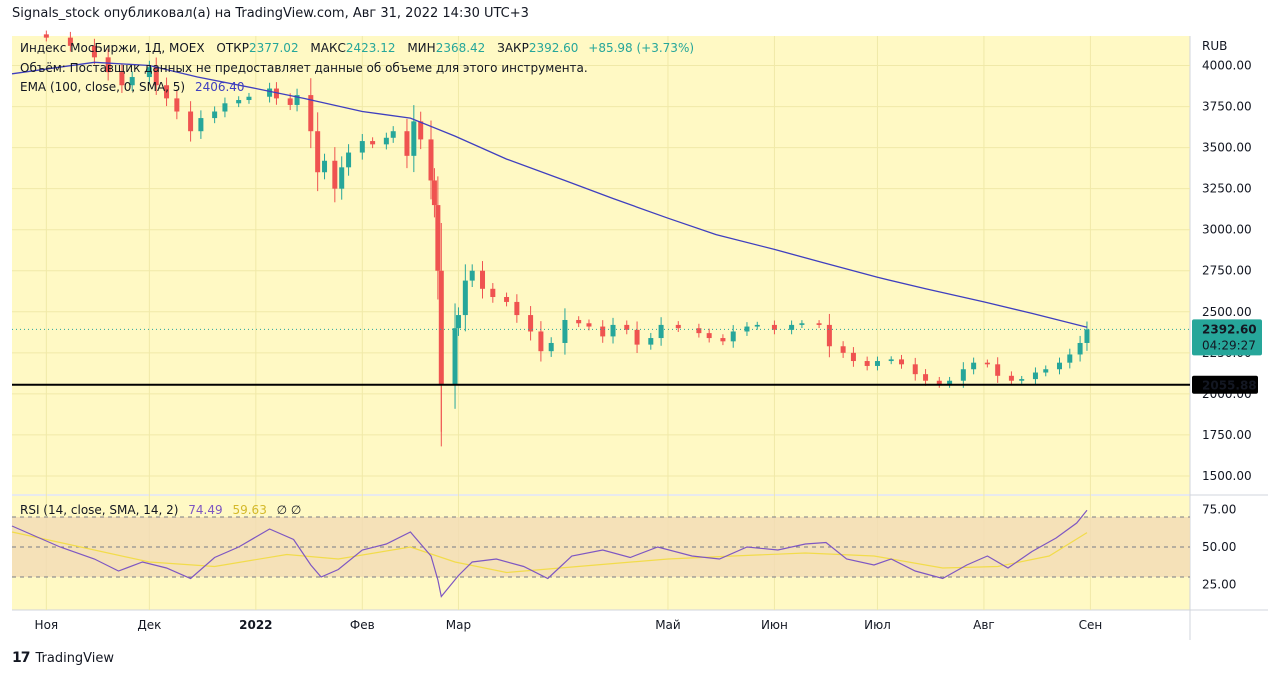 This screenshot has height=679, width=1280. What do you see at coordinates (641, 48) in the screenshot?
I see `legend-change: +85.98 (+3.73%)` at bounding box center [641, 48].